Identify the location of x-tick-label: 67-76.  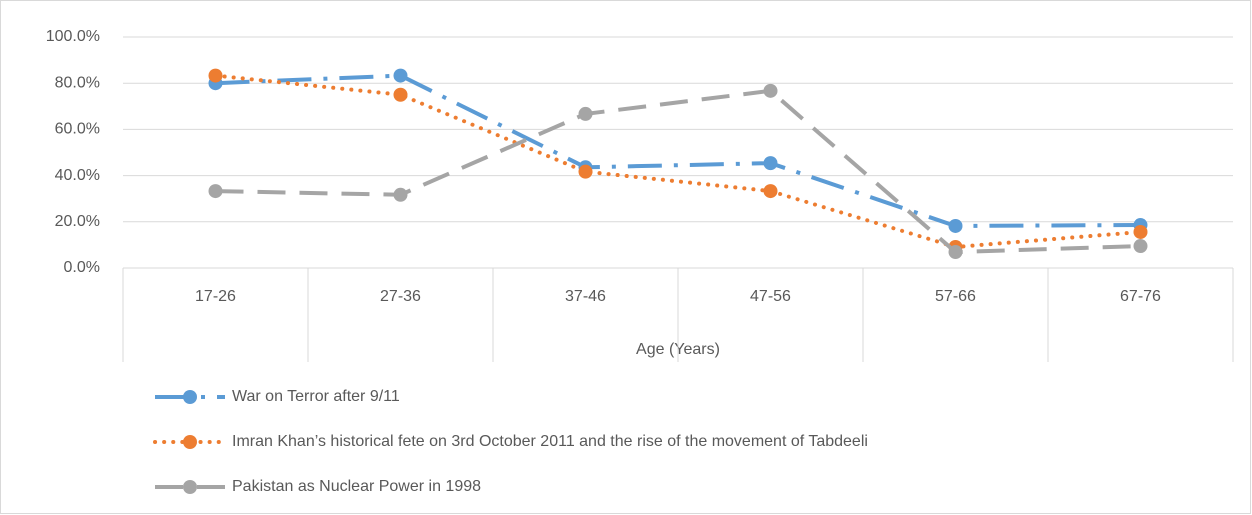
(1140, 296).